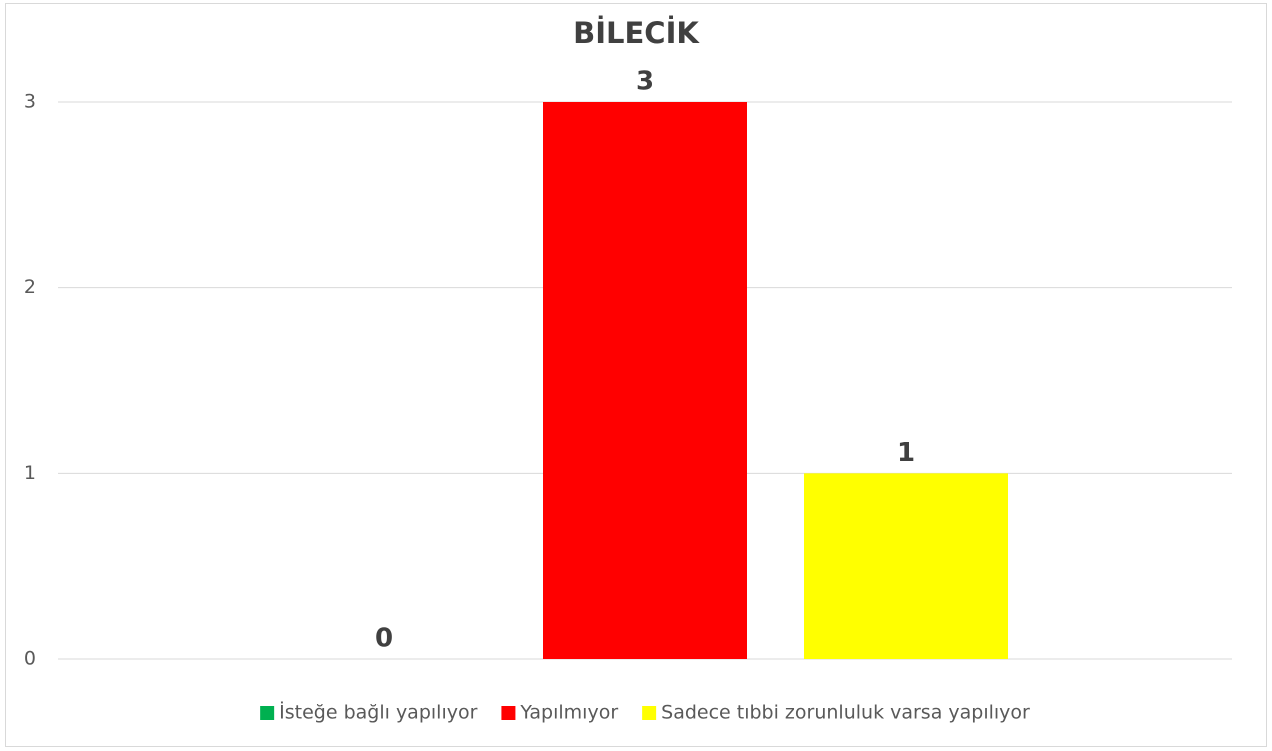 The image size is (1272, 751). Describe the element at coordinates (384, 639) in the screenshot. I see `data-label: 0` at that location.